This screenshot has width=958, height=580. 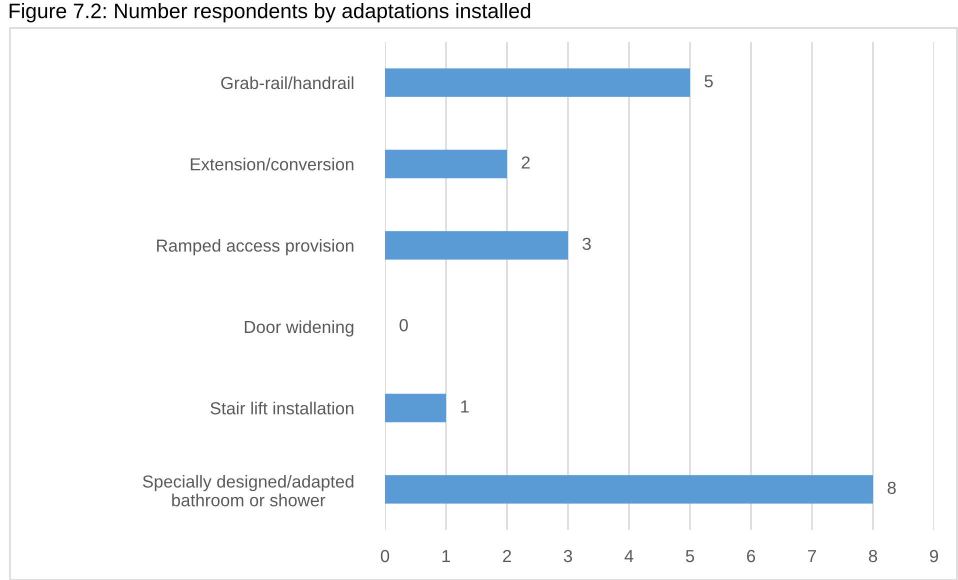 What do you see at coordinates (629, 556) in the screenshot?
I see `x-tick-label: 4` at bounding box center [629, 556].